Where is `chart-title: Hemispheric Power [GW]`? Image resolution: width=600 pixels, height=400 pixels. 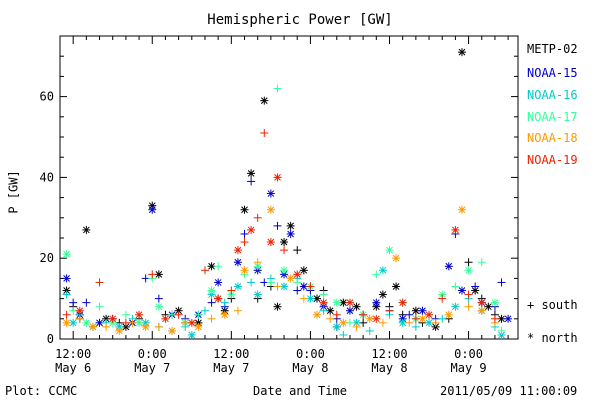 chart-title: Hemispheric Power [GW] is located at coordinates (300, 20).